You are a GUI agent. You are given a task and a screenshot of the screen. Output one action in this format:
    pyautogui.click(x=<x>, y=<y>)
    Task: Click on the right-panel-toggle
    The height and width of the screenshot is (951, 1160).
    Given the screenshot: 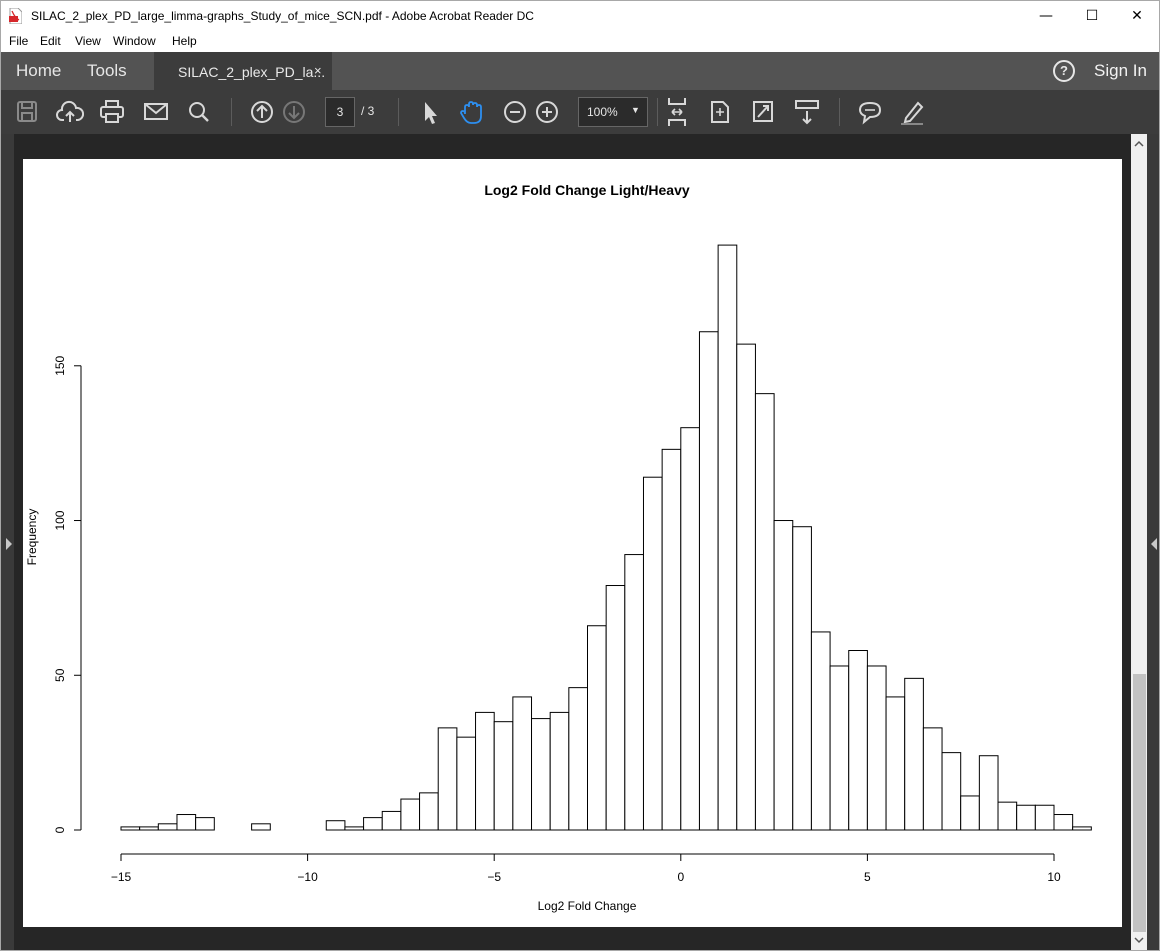 What is the action you would take?
    pyautogui.click(x=1153, y=542)
    